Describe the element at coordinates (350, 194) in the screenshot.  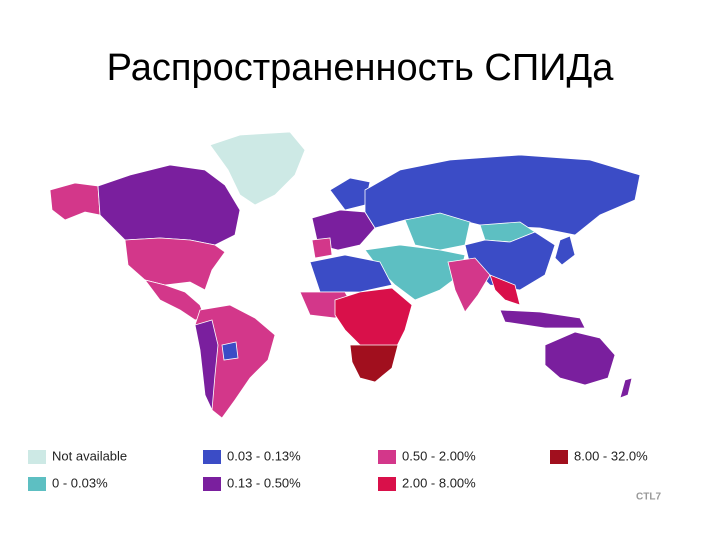
I see `scandinavia` at that location.